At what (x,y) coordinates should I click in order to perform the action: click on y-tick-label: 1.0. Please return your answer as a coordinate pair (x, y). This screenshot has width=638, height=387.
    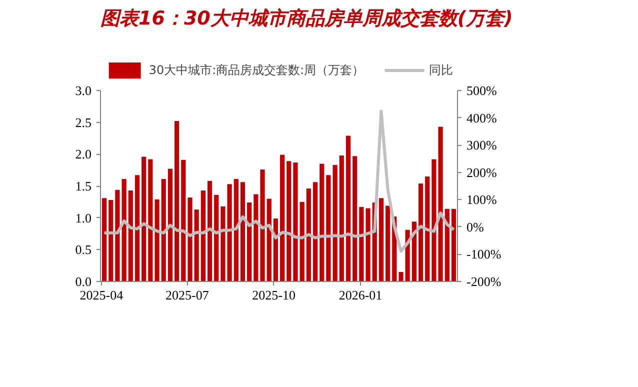
    Looking at the image, I should click on (83, 218).